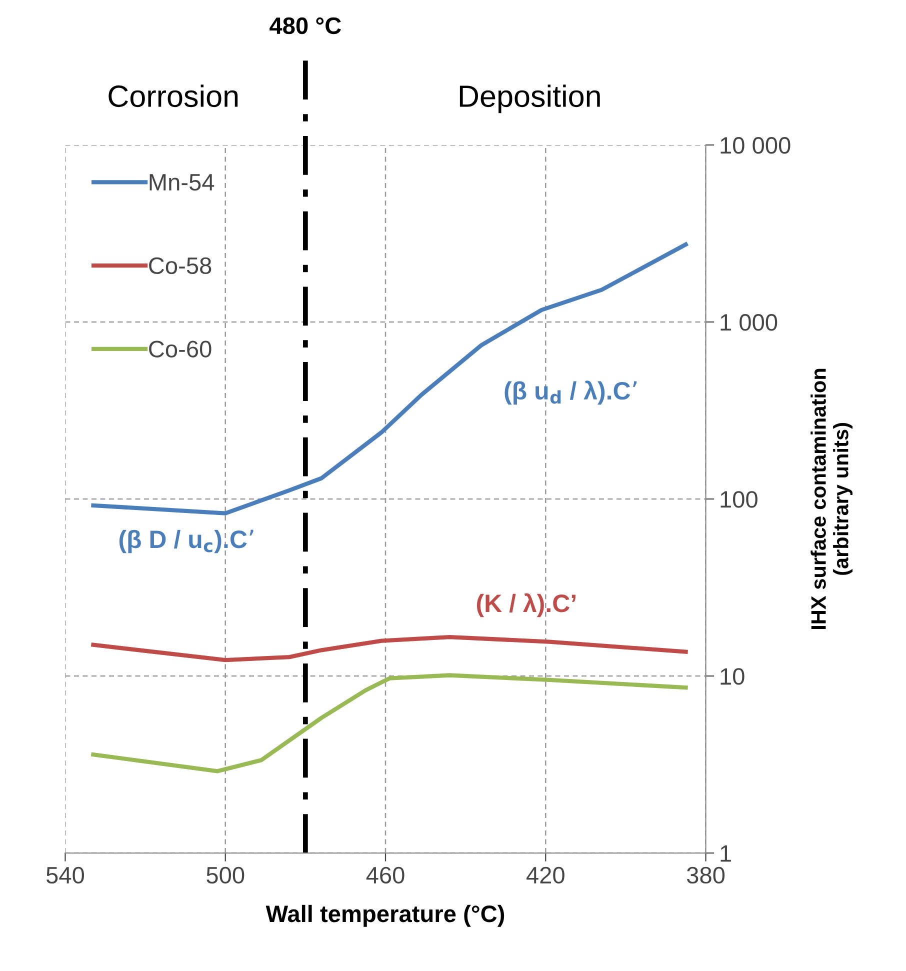 The image size is (906, 971). What do you see at coordinates (755, 145) in the screenshot?
I see `y-tick-label: 10 000` at bounding box center [755, 145].